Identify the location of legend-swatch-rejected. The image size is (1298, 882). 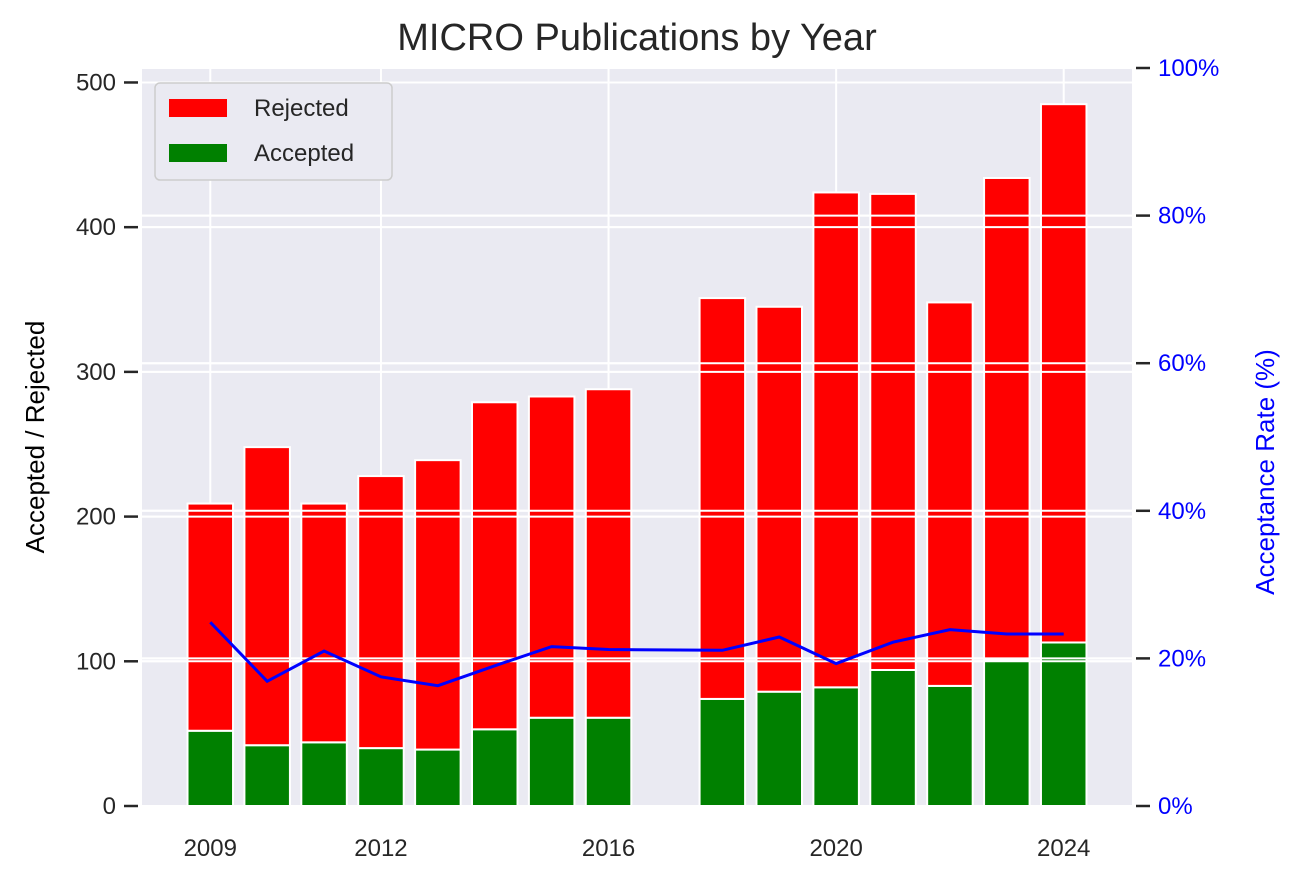
(198, 108).